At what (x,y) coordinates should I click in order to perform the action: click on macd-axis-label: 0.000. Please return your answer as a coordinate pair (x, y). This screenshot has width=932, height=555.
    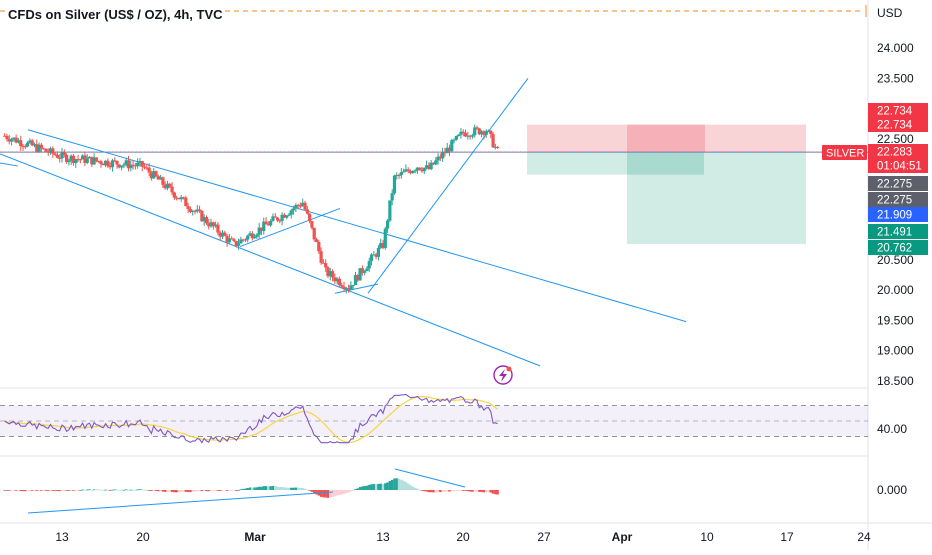
    Looking at the image, I should click on (892, 490).